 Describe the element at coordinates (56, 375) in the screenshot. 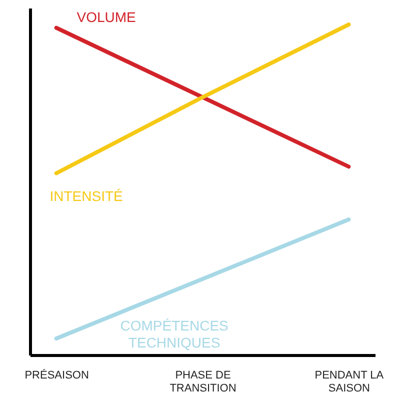

I see `x-tick-label: PRÉSAISON` at that location.